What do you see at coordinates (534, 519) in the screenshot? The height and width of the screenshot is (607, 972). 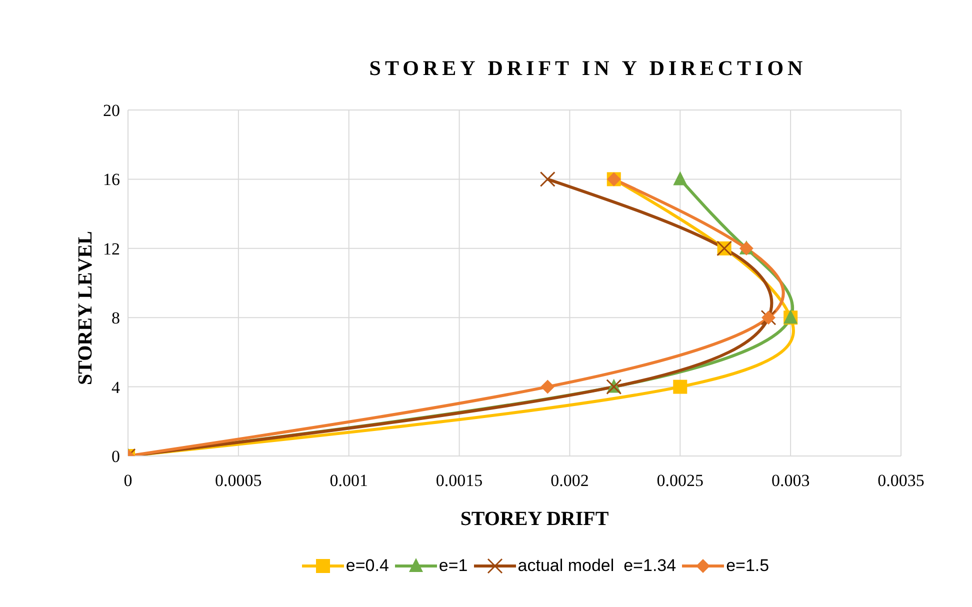 I see `x-axis-title: STOREY DRIFT` at bounding box center [534, 519].